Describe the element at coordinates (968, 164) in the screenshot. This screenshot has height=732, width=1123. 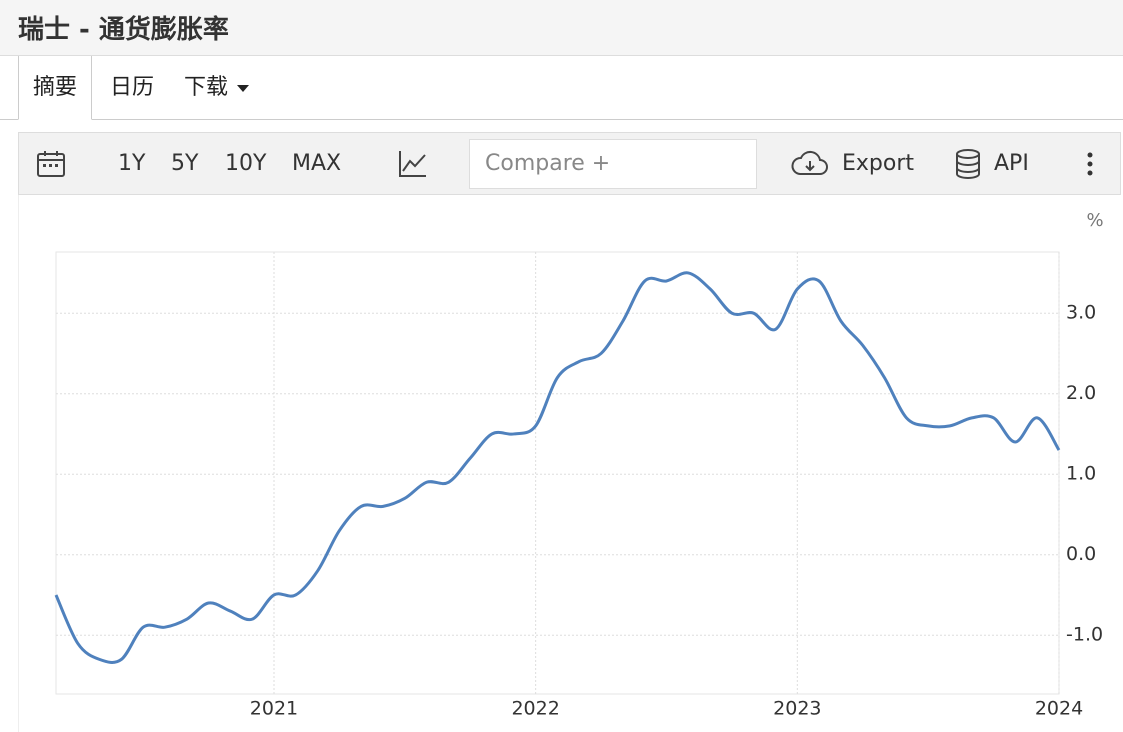
I see `api-icon` at that location.